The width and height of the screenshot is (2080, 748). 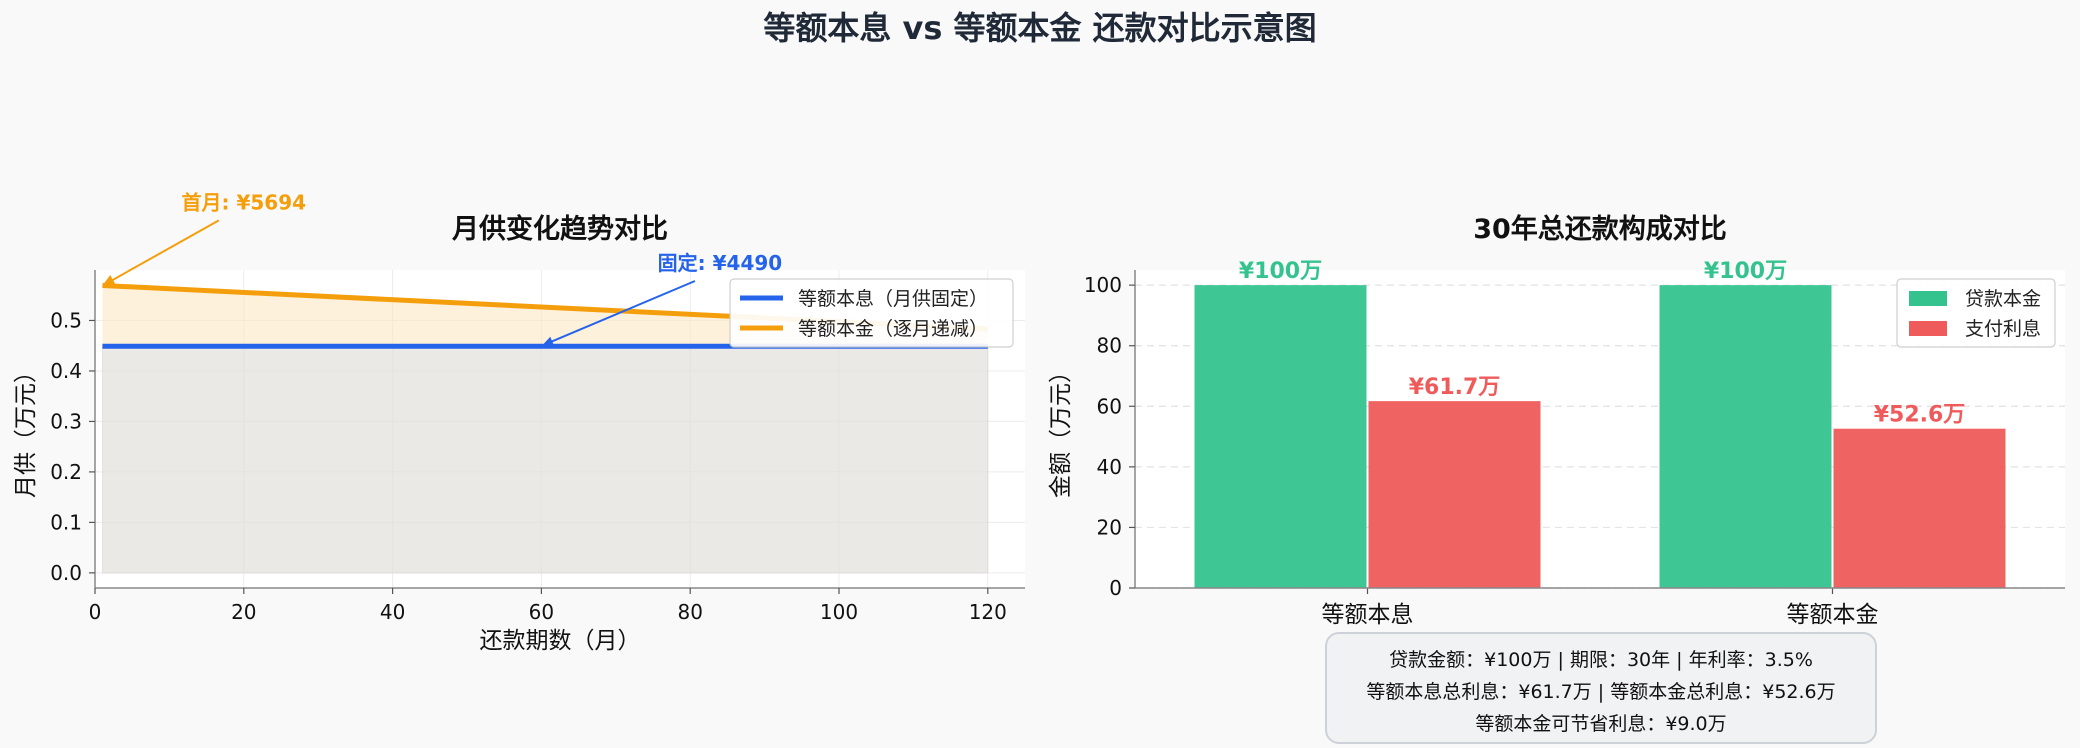 What do you see at coordinates (243, 612) in the screenshot?
I see `line-x-tick-label-1: 20` at bounding box center [243, 612].